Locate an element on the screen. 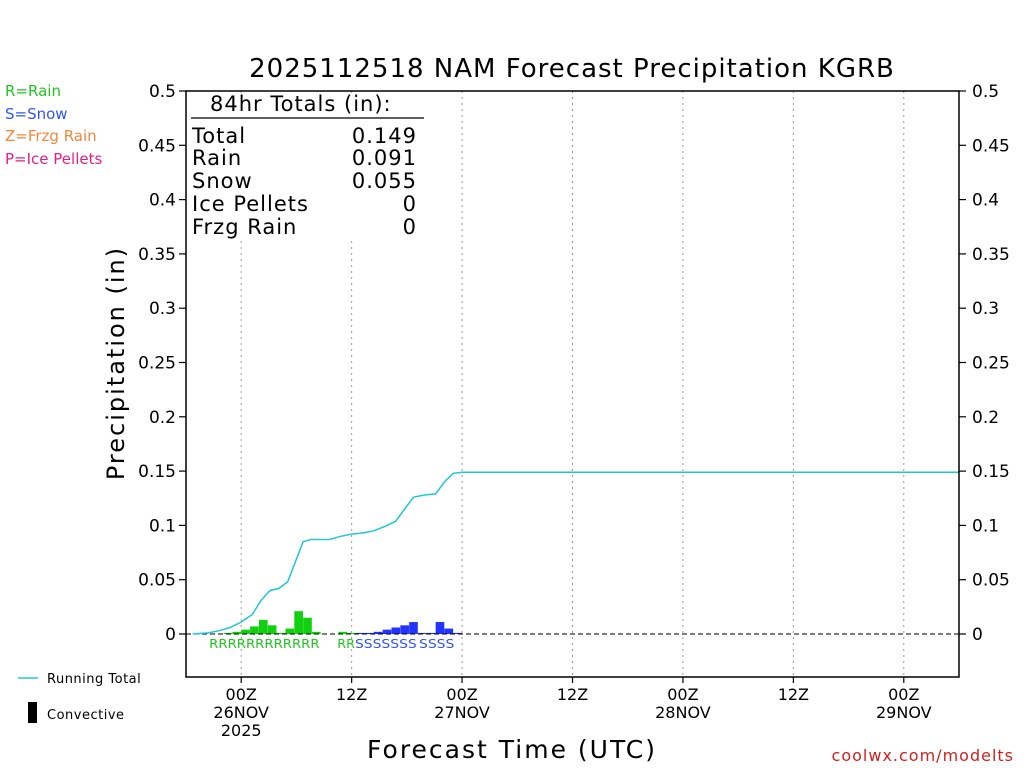 This screenshot has height=768, width=1024. x-tick-label-4-2: 28NOV is located at coordinates (683, 712).